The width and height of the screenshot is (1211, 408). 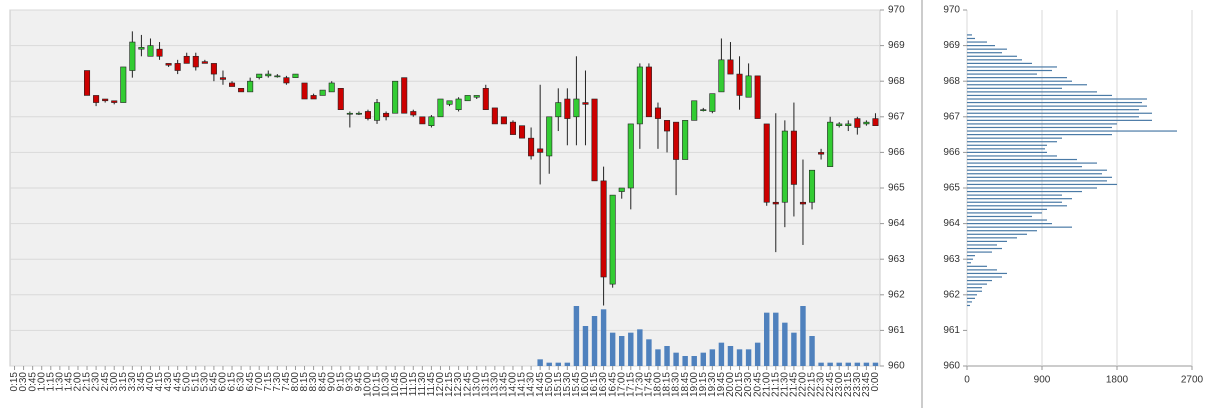 I want to click on x-tick-label: 2700, so click(x=1192, y=380).